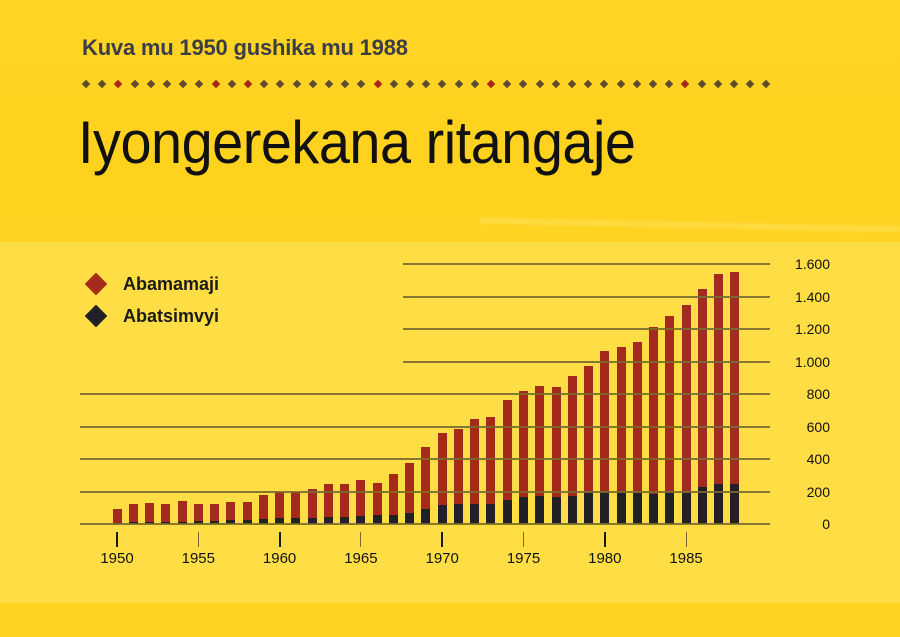 The width and height of the screenshot is (900, 637). What do you see at coordinates (442, 558) in the screenshot?
I see `x-tick-label: 1970` at bounding box center [442, 558].